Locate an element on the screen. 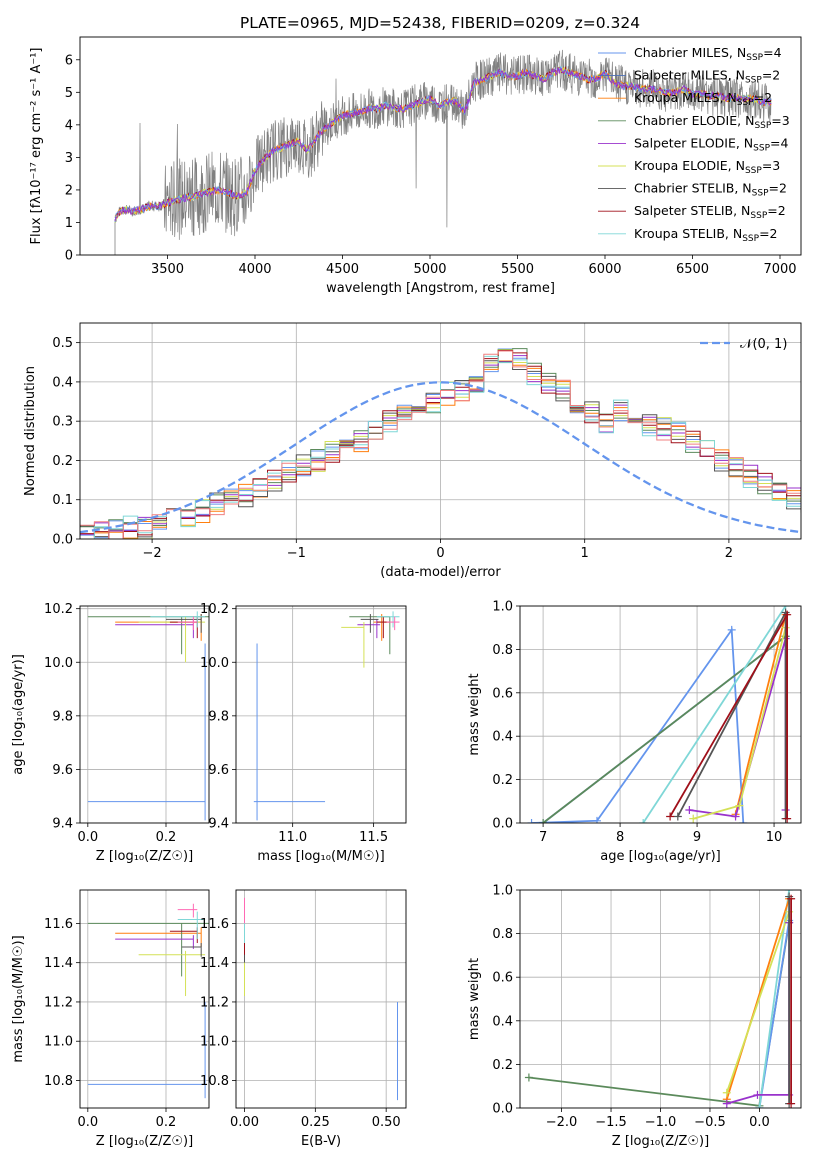 The width and height of the screenshot is (819, 1170). weight_vs_age-ytick-label: 0.8 is located at coordinates (502, 650).